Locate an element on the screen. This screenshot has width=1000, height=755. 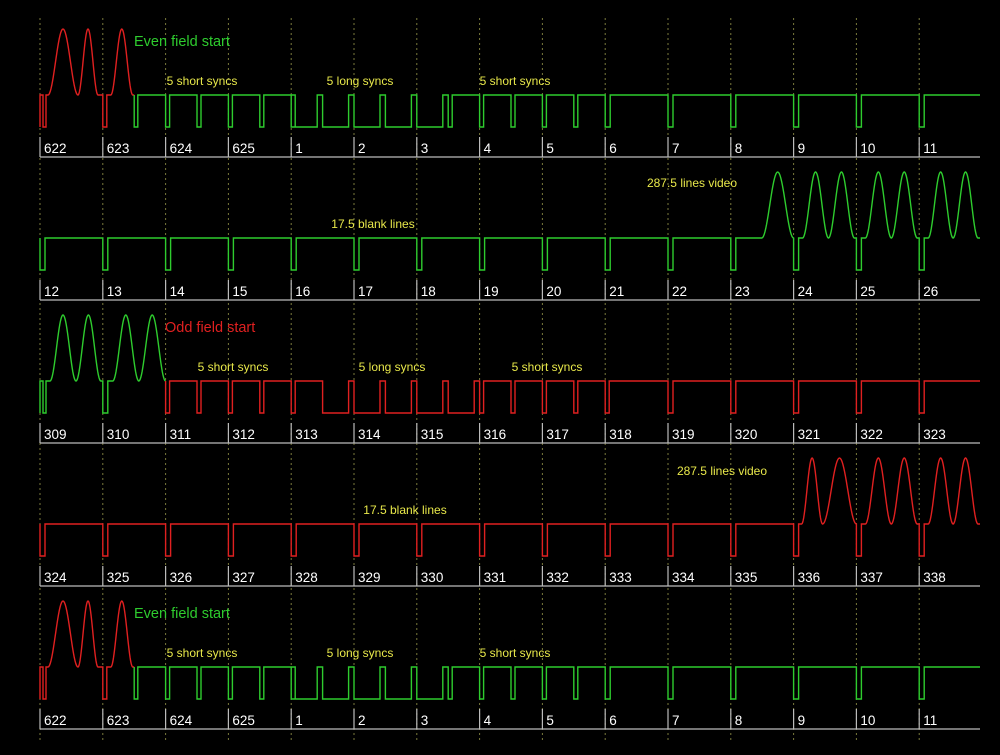
line-number: 317 is located at coordinates (557, 434).